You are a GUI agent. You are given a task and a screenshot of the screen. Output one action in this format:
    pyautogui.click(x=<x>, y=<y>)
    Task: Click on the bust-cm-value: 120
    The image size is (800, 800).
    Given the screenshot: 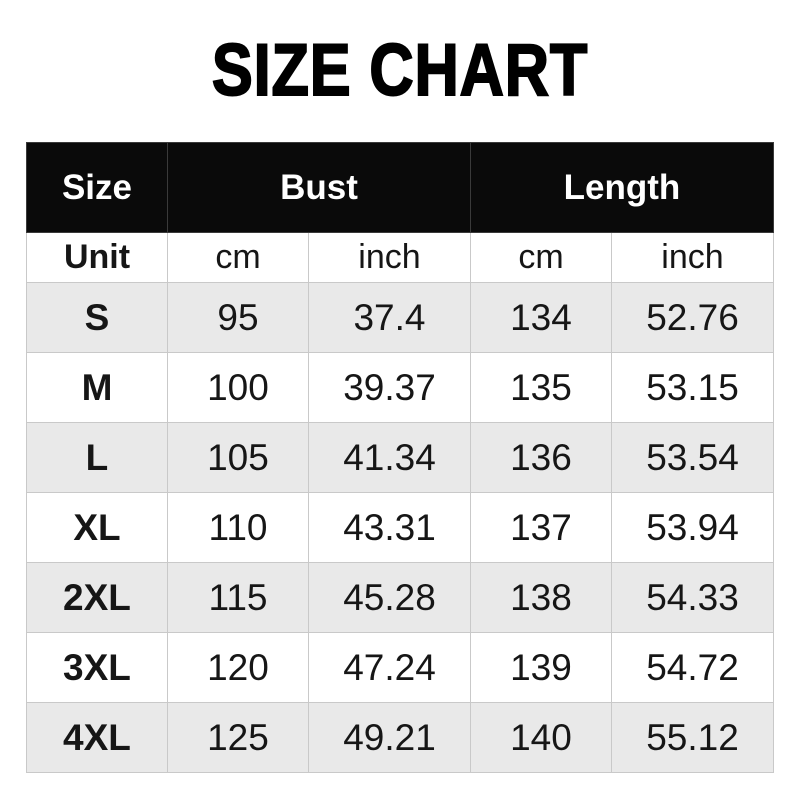 What is the action you would take?
    pyautogui.click(x=237, y=667)
    